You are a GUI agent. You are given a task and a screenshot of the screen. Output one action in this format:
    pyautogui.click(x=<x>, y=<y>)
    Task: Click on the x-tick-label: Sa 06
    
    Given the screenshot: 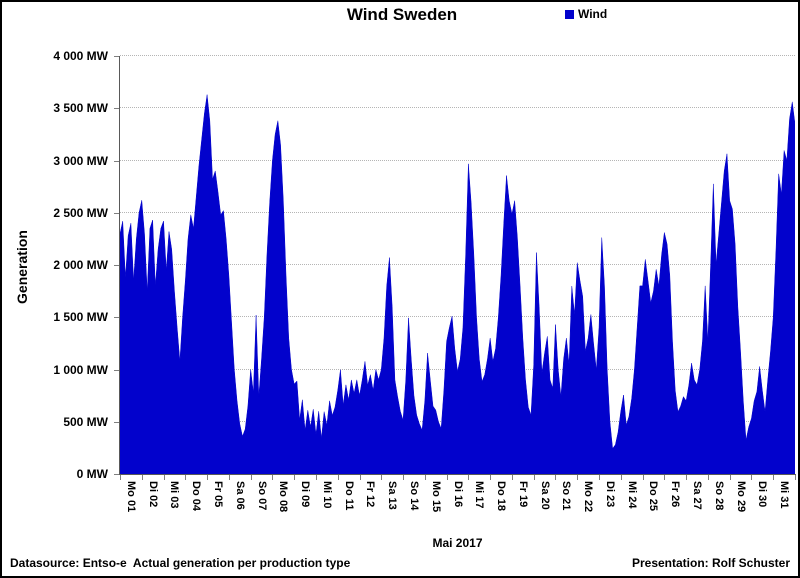 What is the action you would take?
    pyautogui.click(x=239, y=495)
    